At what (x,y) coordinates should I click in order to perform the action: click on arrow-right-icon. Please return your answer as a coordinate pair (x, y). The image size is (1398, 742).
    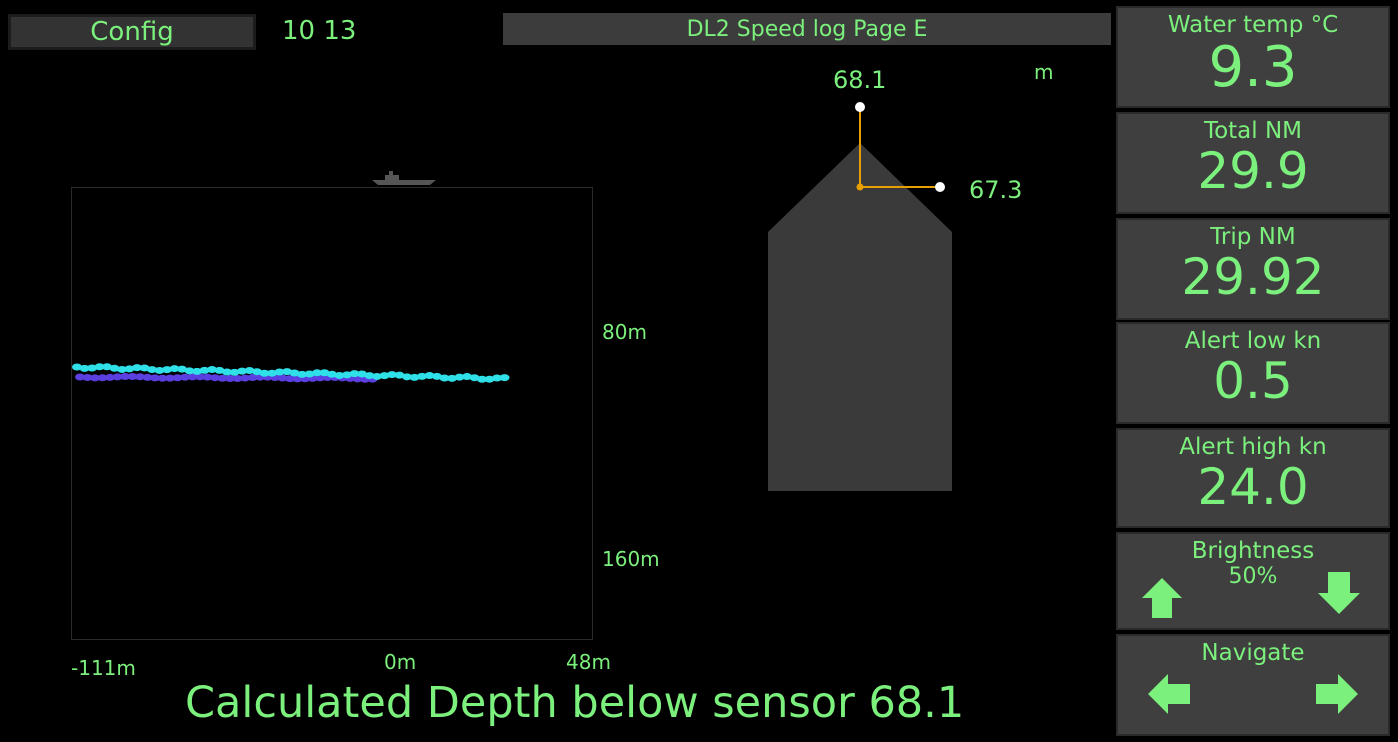
    Looking at the image, I should click on (1337, 694).